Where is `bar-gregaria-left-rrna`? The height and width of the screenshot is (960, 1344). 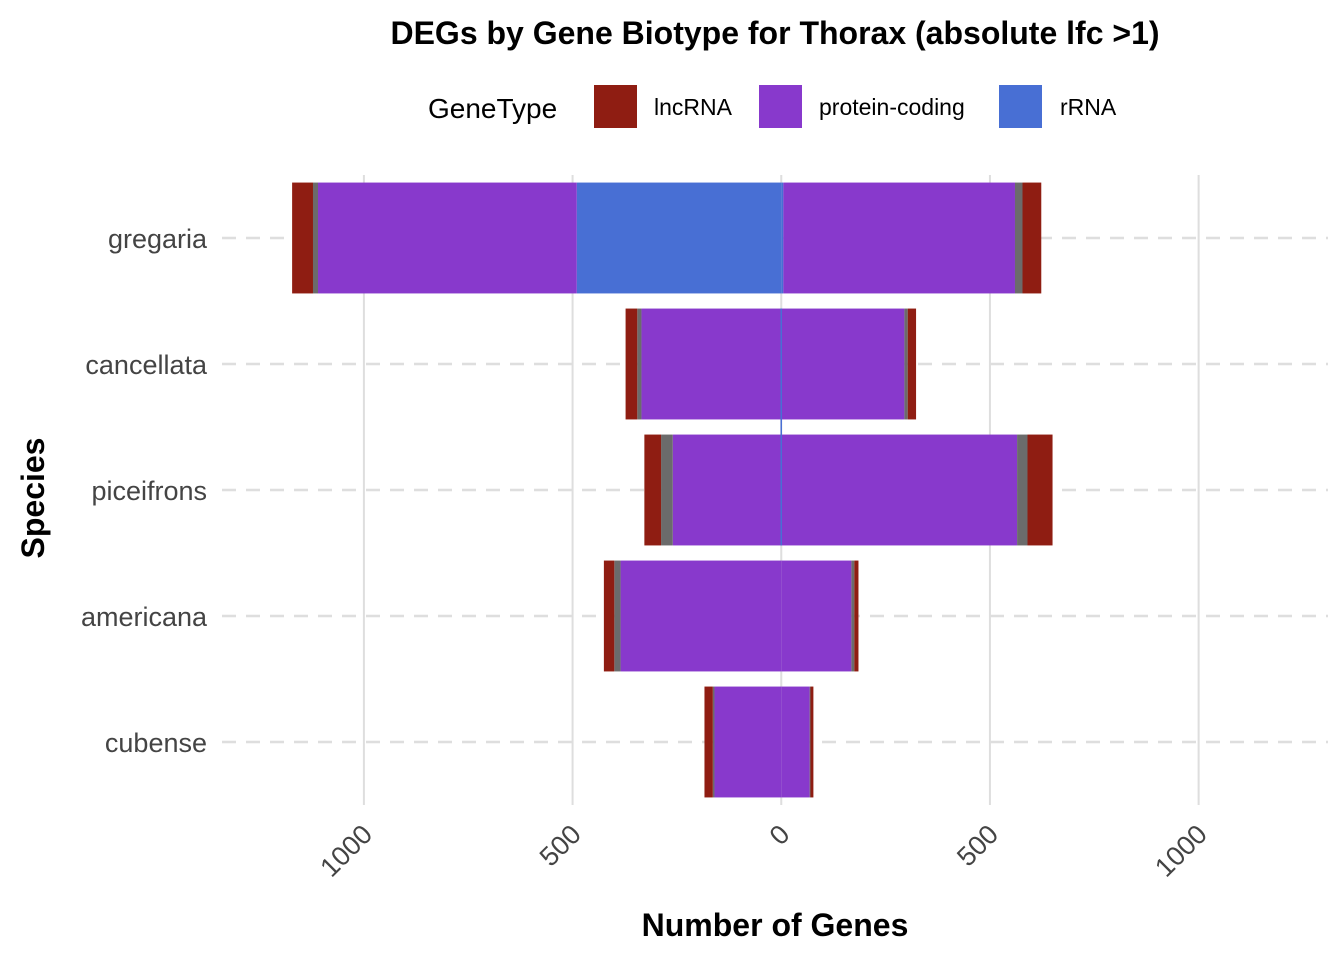 bar-gregaria-left-rrna is located at coordinates (679, 238).